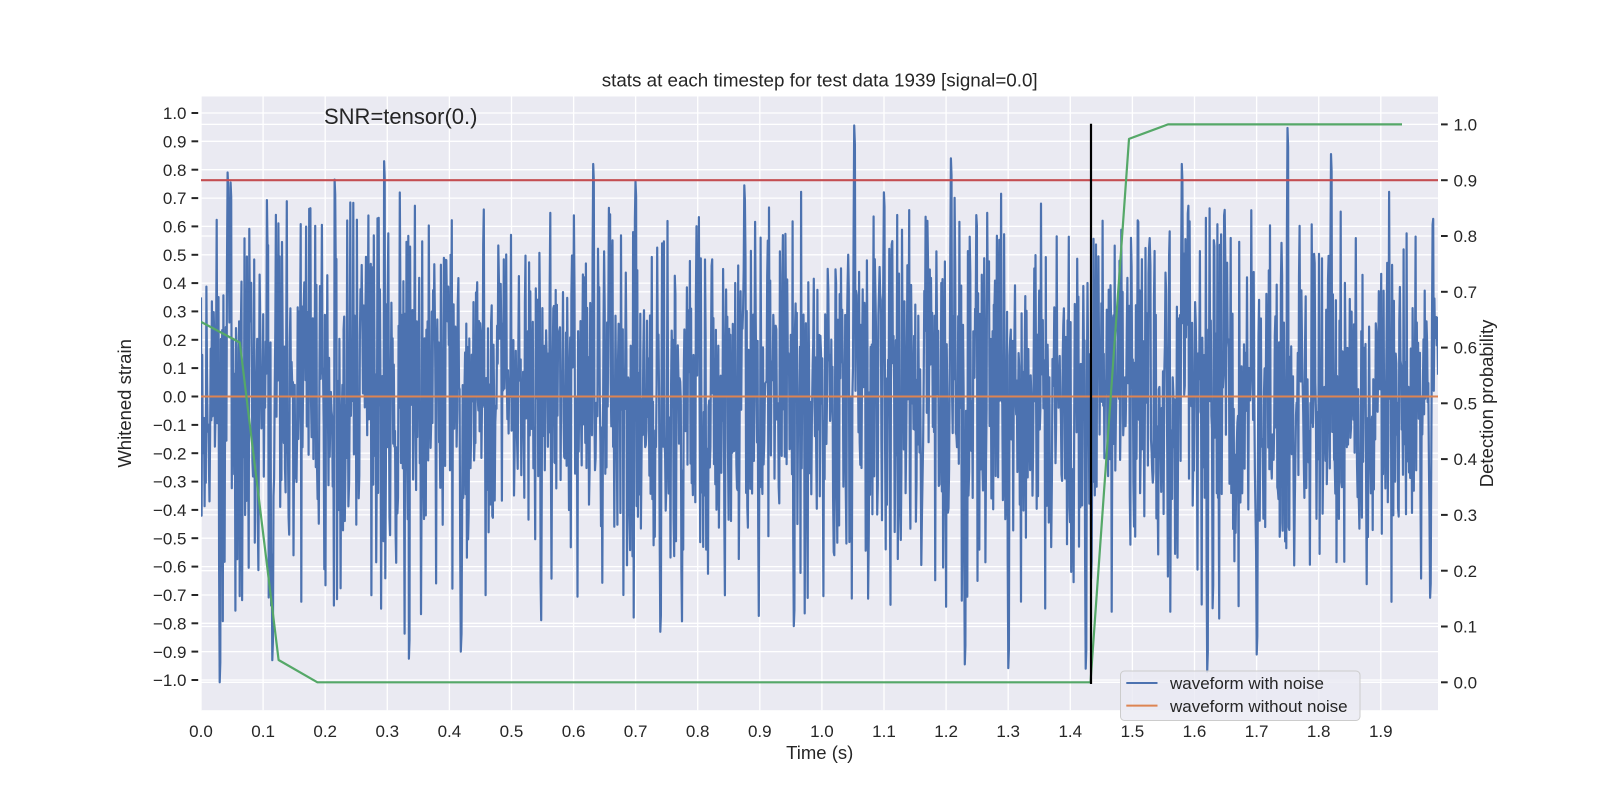 This screenshot has height=800, width=1600. I want to click on svg-text: −0.3, so click(170, 482).